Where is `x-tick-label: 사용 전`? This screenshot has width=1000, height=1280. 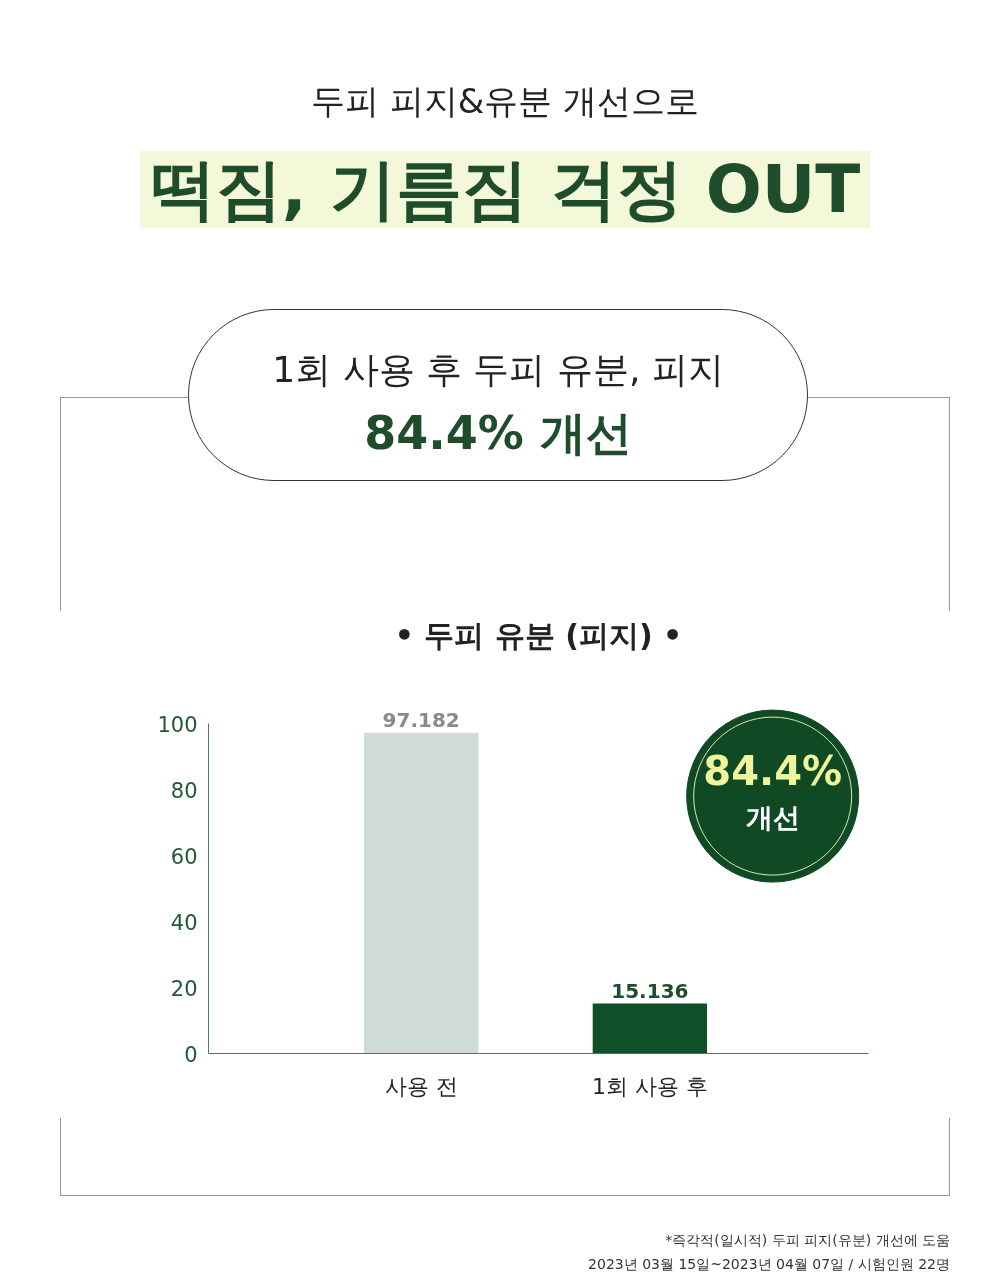 x-tick-label: 사용 전 is located at coordinates (421, 1086).